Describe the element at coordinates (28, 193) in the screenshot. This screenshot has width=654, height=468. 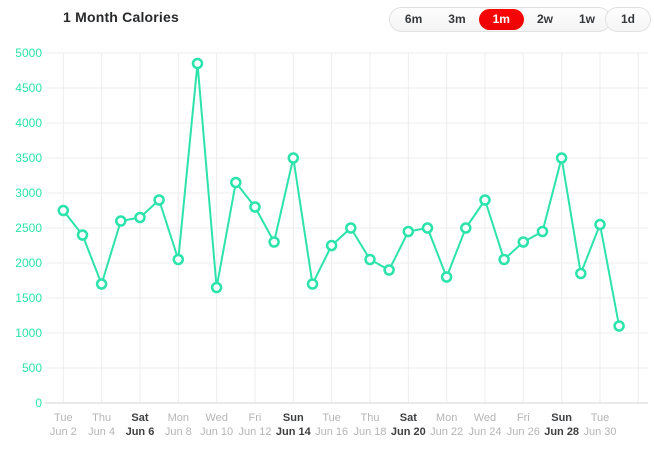
I see `y-tick-label: 3000` at that location.